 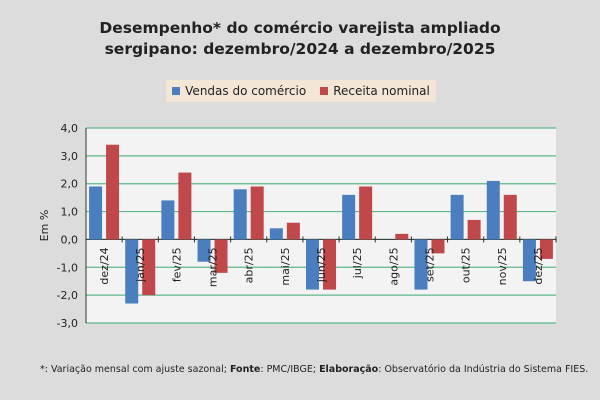 What do you see at coordinates (70, 156) in the screenshot?
I see `y-tick-label: 3,0` at bounding box center [70, 156].